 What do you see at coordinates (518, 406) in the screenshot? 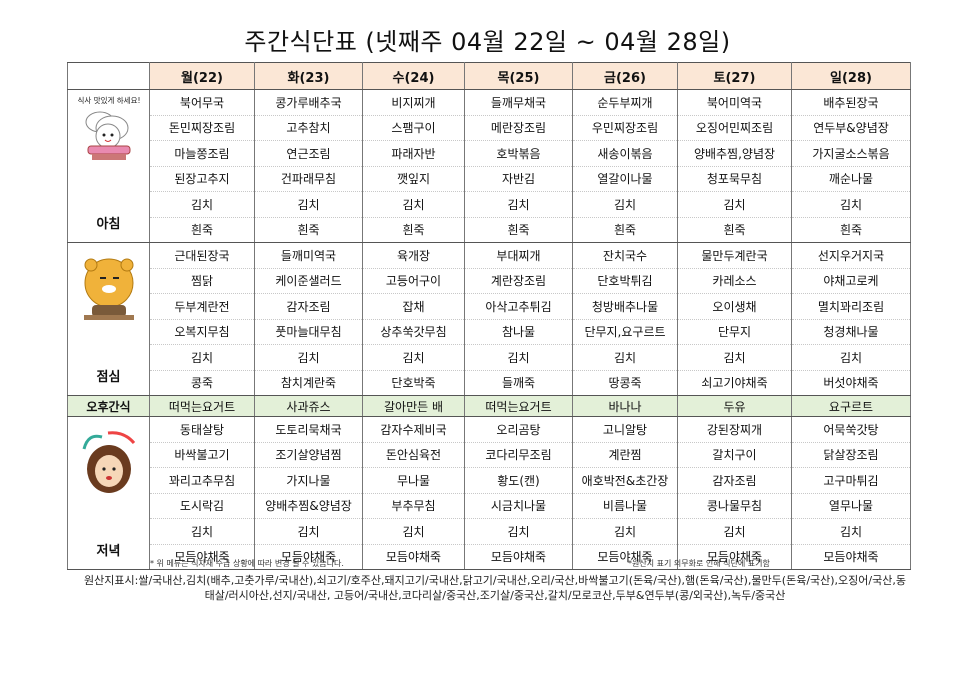
I see `snack-item: 떠먹는요거트` at bounding box center [518, 406].